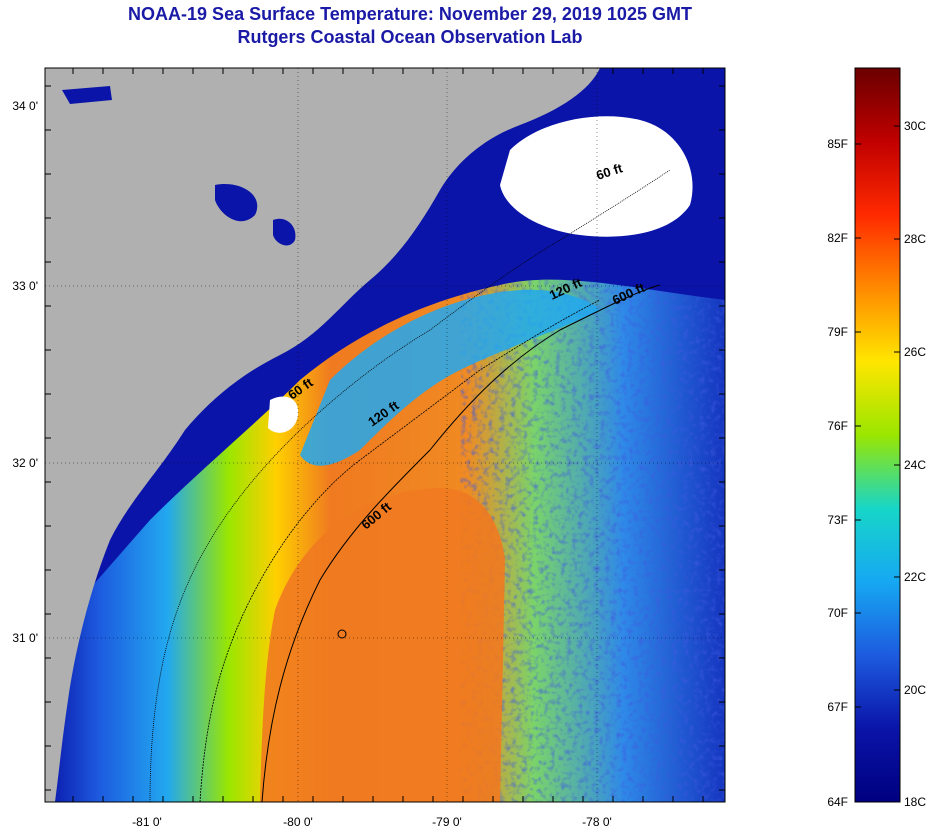 Image resolution: width=936 pixels, height=832 pixels. I want to click on lat-label: 32 0', so click(25, 463).